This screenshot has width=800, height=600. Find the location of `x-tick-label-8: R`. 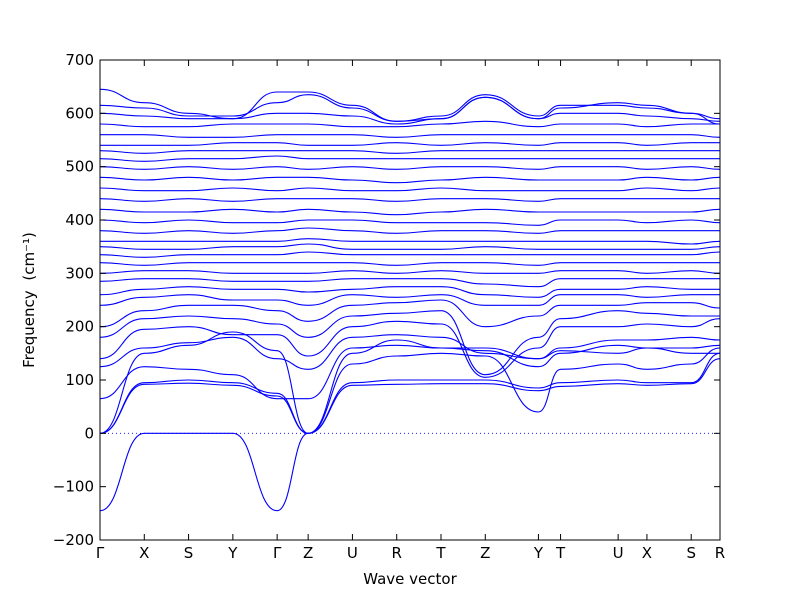

x-tick-label-8: R is located at coordinates (396, 553).